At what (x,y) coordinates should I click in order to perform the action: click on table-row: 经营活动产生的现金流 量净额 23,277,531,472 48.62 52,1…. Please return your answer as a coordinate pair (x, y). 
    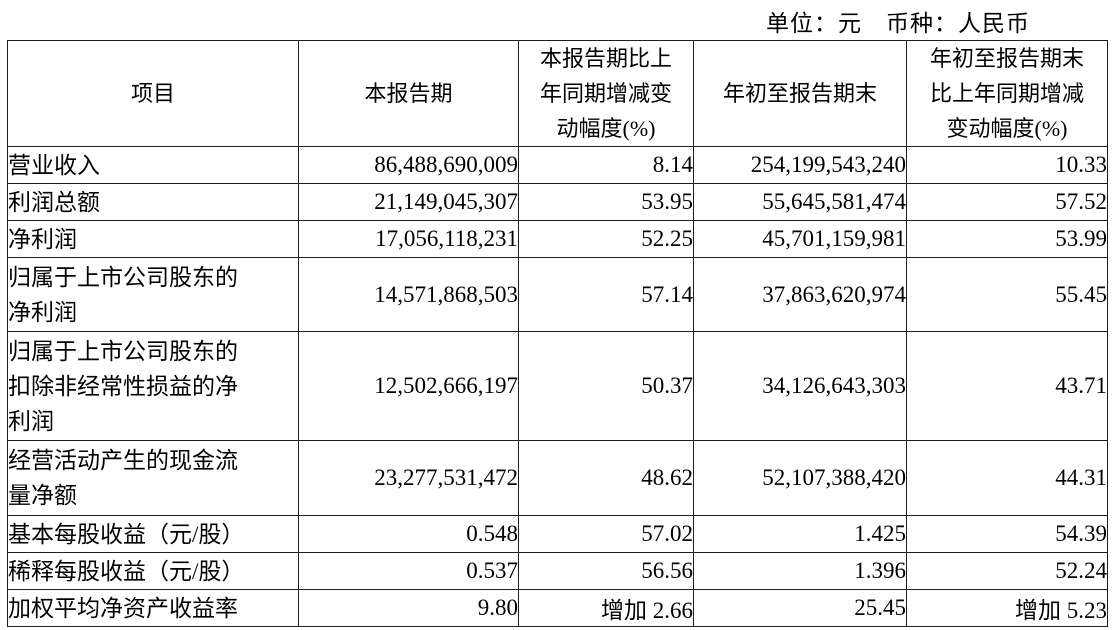
    Looking at the image, I should click on (557, 478).